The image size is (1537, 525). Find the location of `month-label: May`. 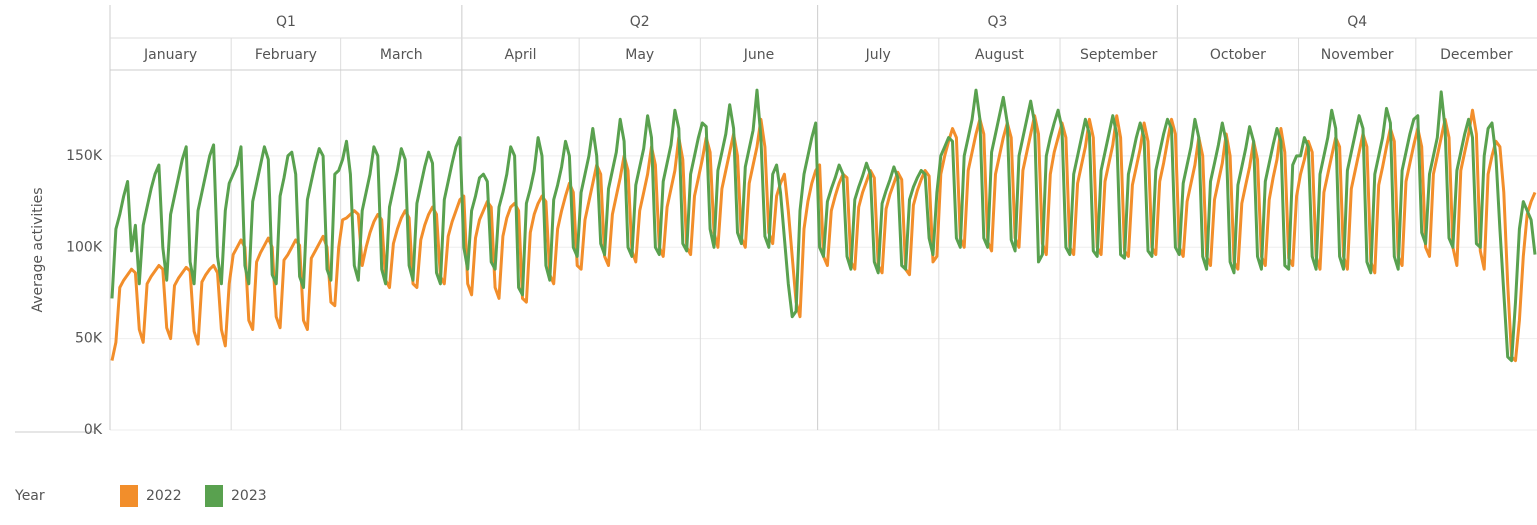

month-label: May is located at coordinates (639, 55).